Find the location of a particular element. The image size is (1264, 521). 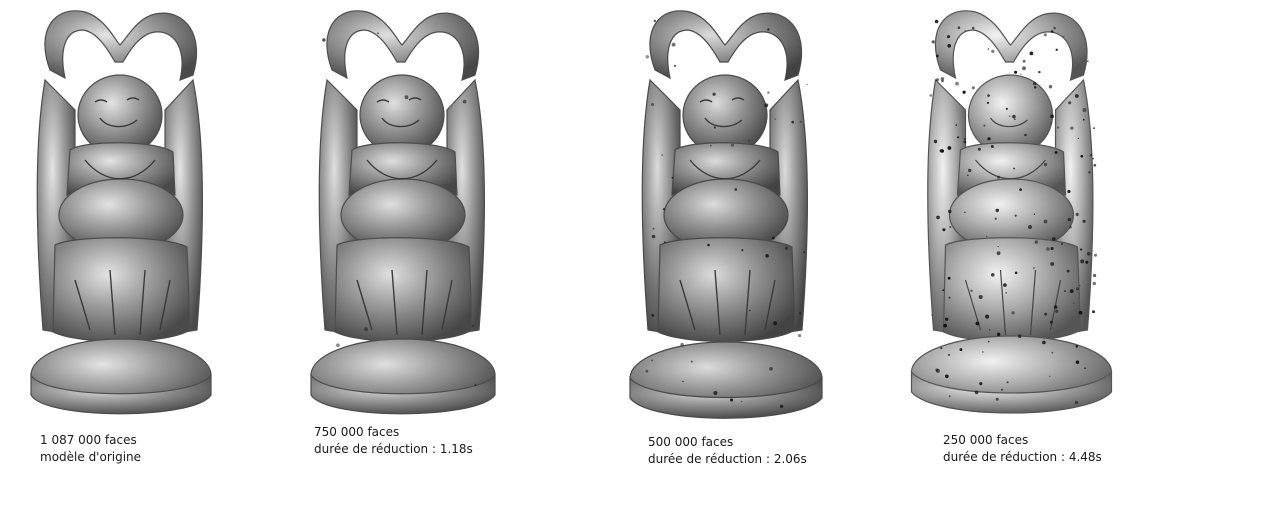

model-caption: 250 000 faces durée de réduction : 4.48s is located at coordinates (1022, 449).